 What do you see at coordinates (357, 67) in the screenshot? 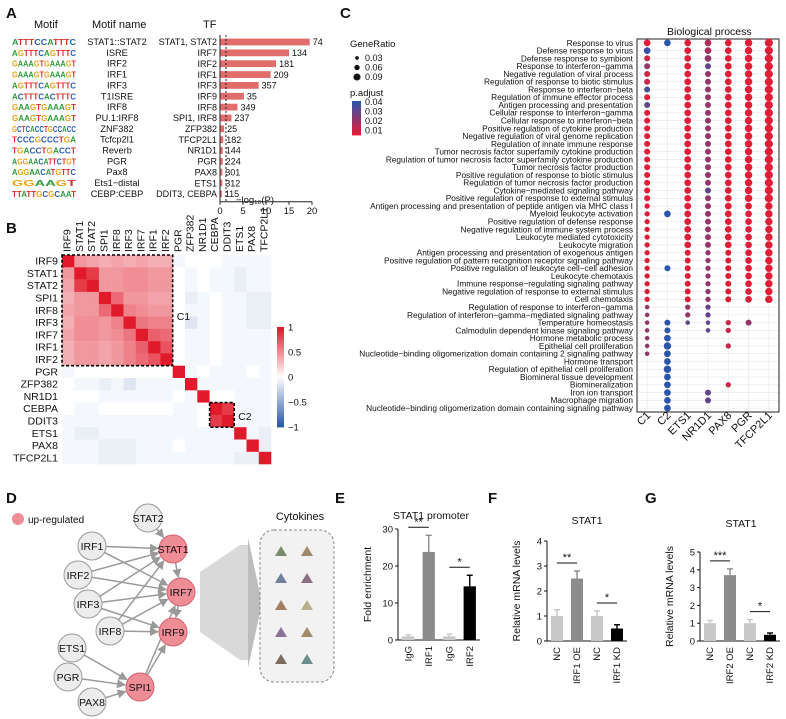
I see `generatio-key-dot` at bounding box center [357, 67].